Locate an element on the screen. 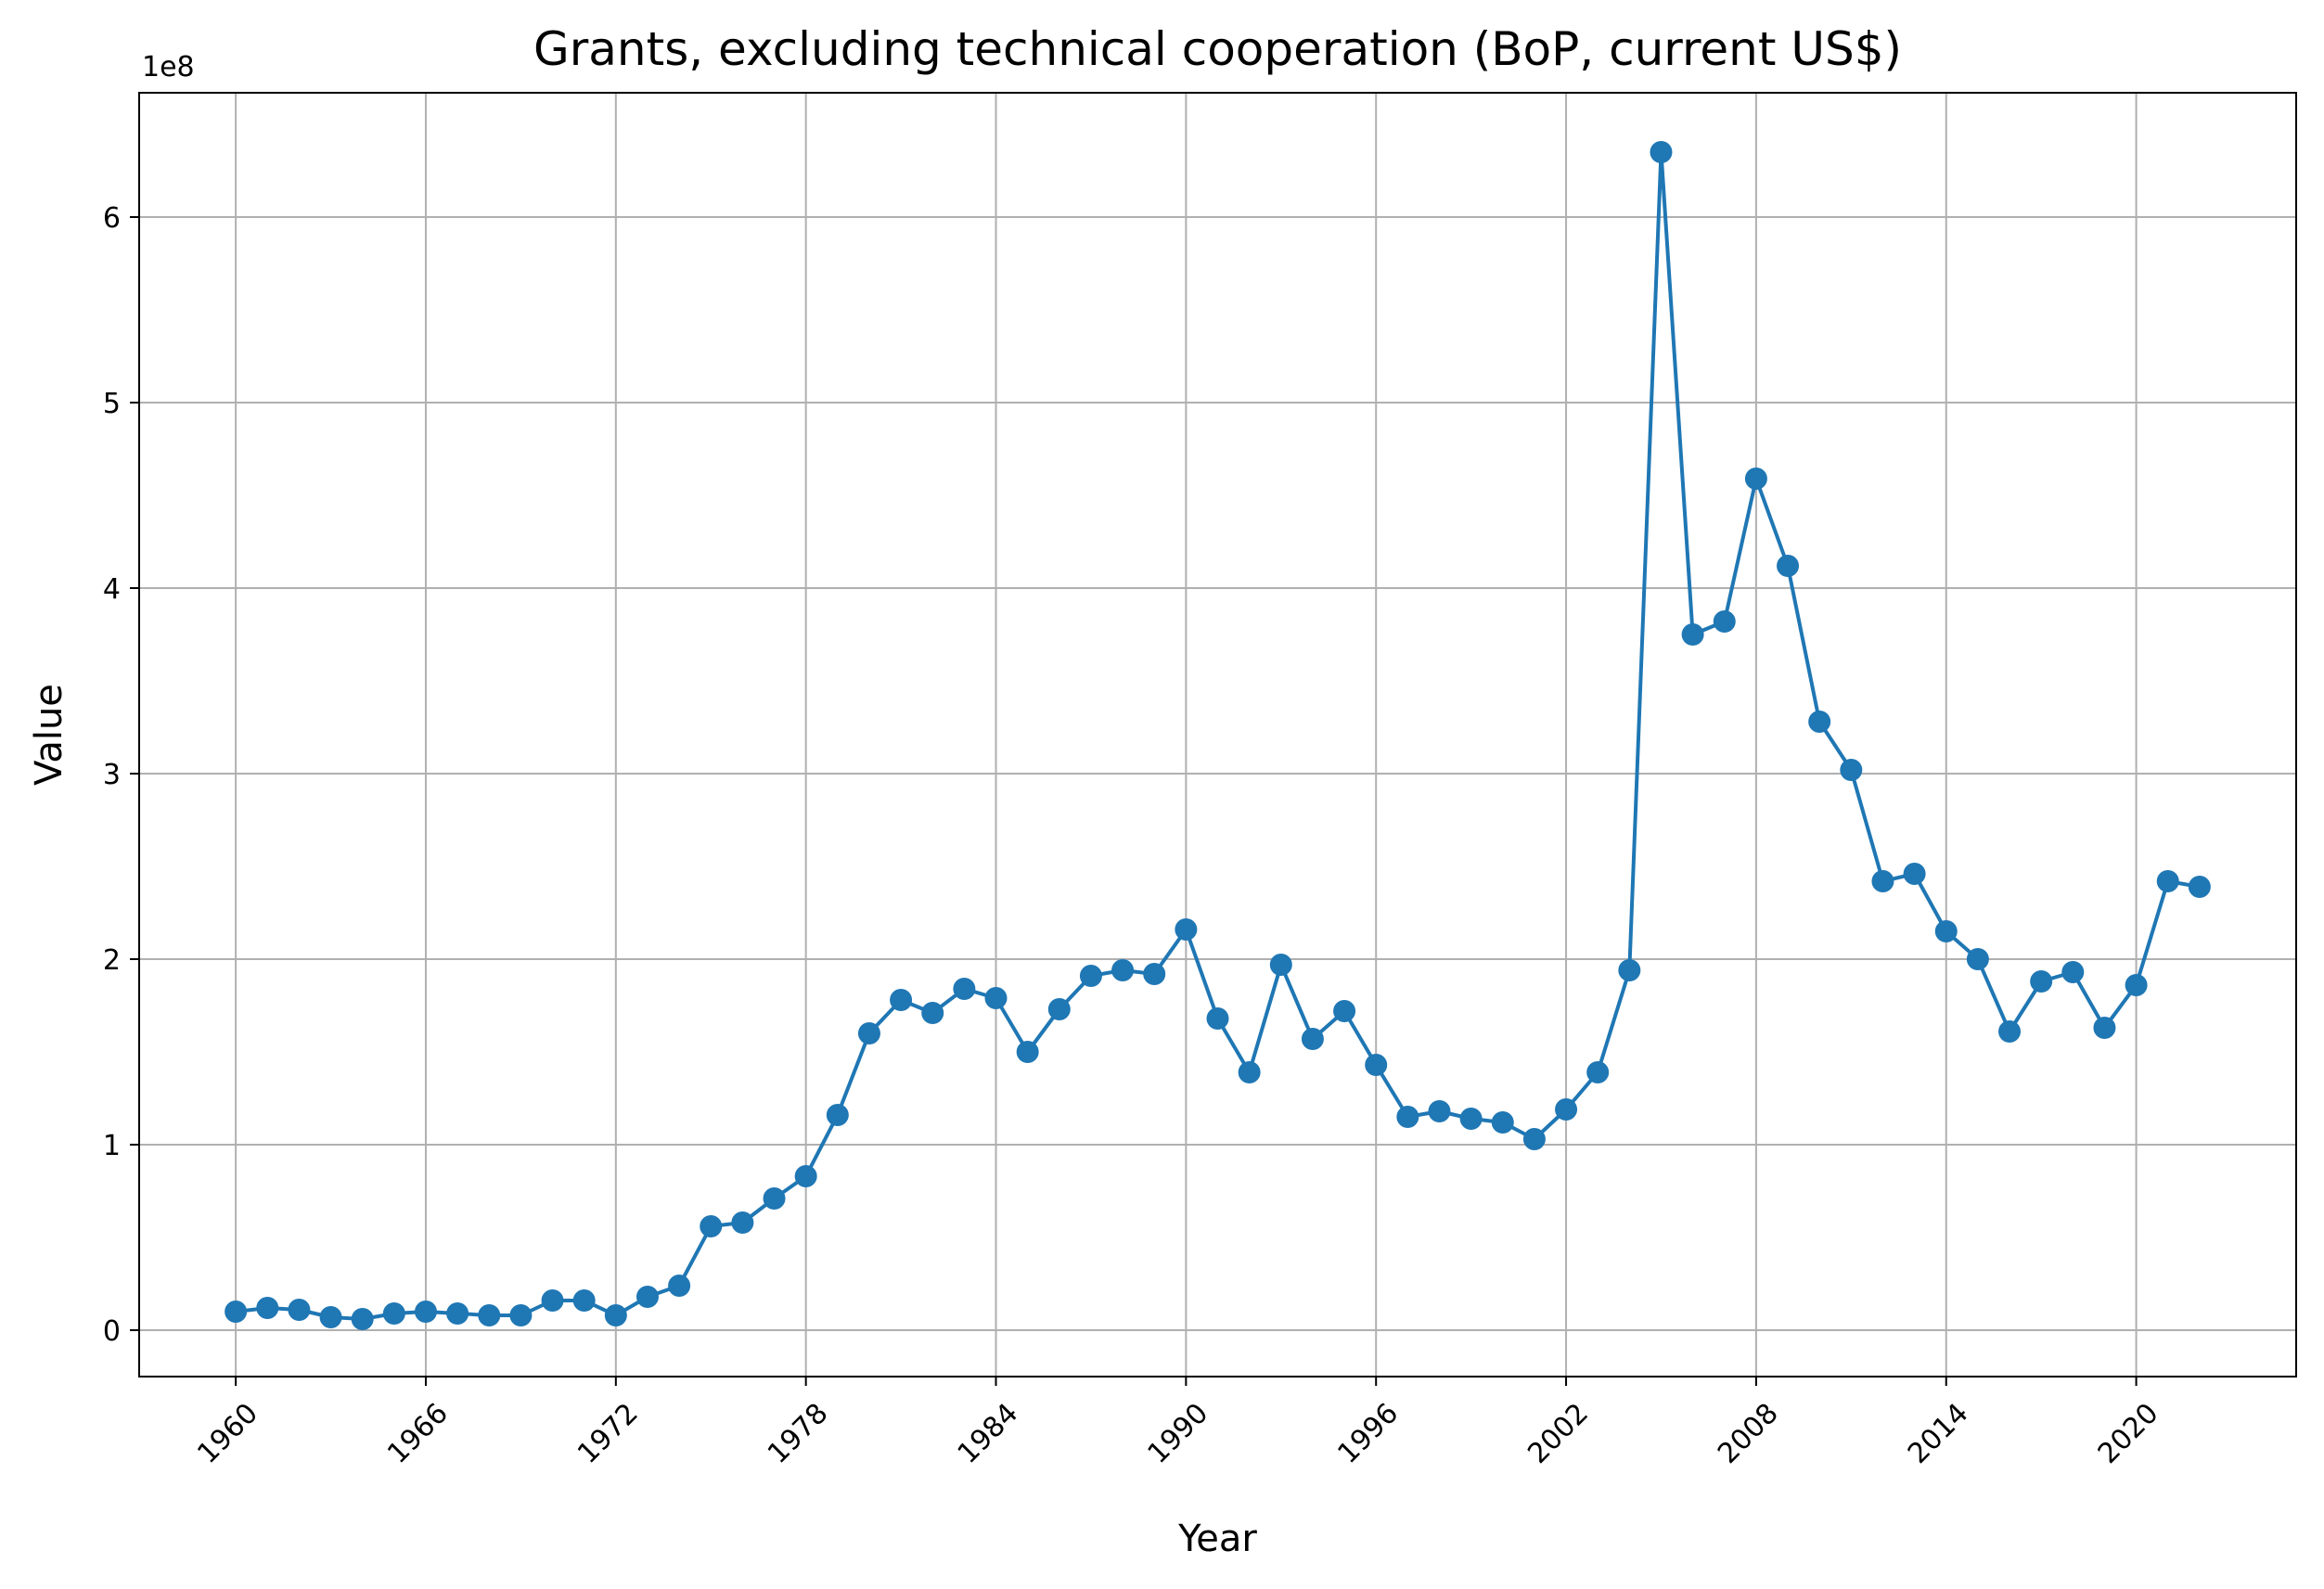 This screenshot has width=2324, height=1589. y-axis-ticks: 0 1 2 3 4 5 6 is located at coordinates (121, 775).